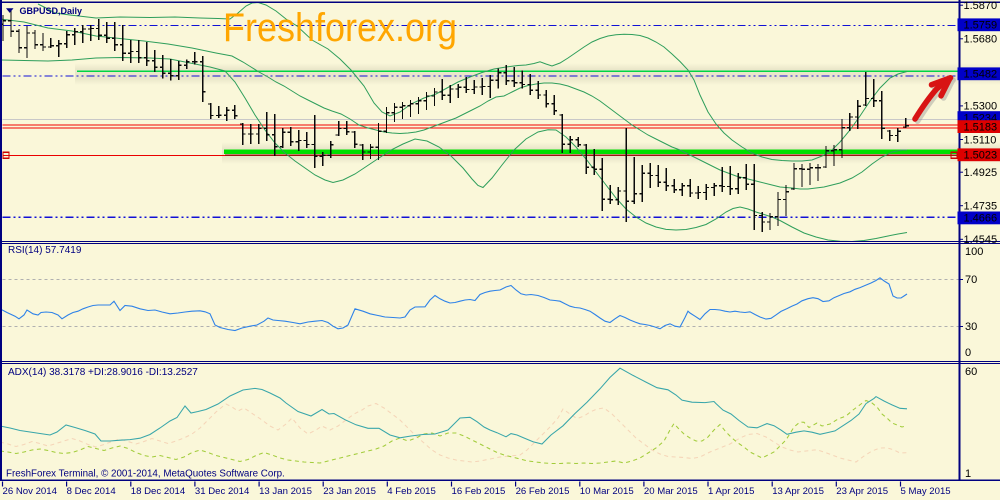 The image size is (1000, 500). Describe the element at coordinates (340, 28) in the screenshot. I see `svg-text: Freshforex.org` at that location.